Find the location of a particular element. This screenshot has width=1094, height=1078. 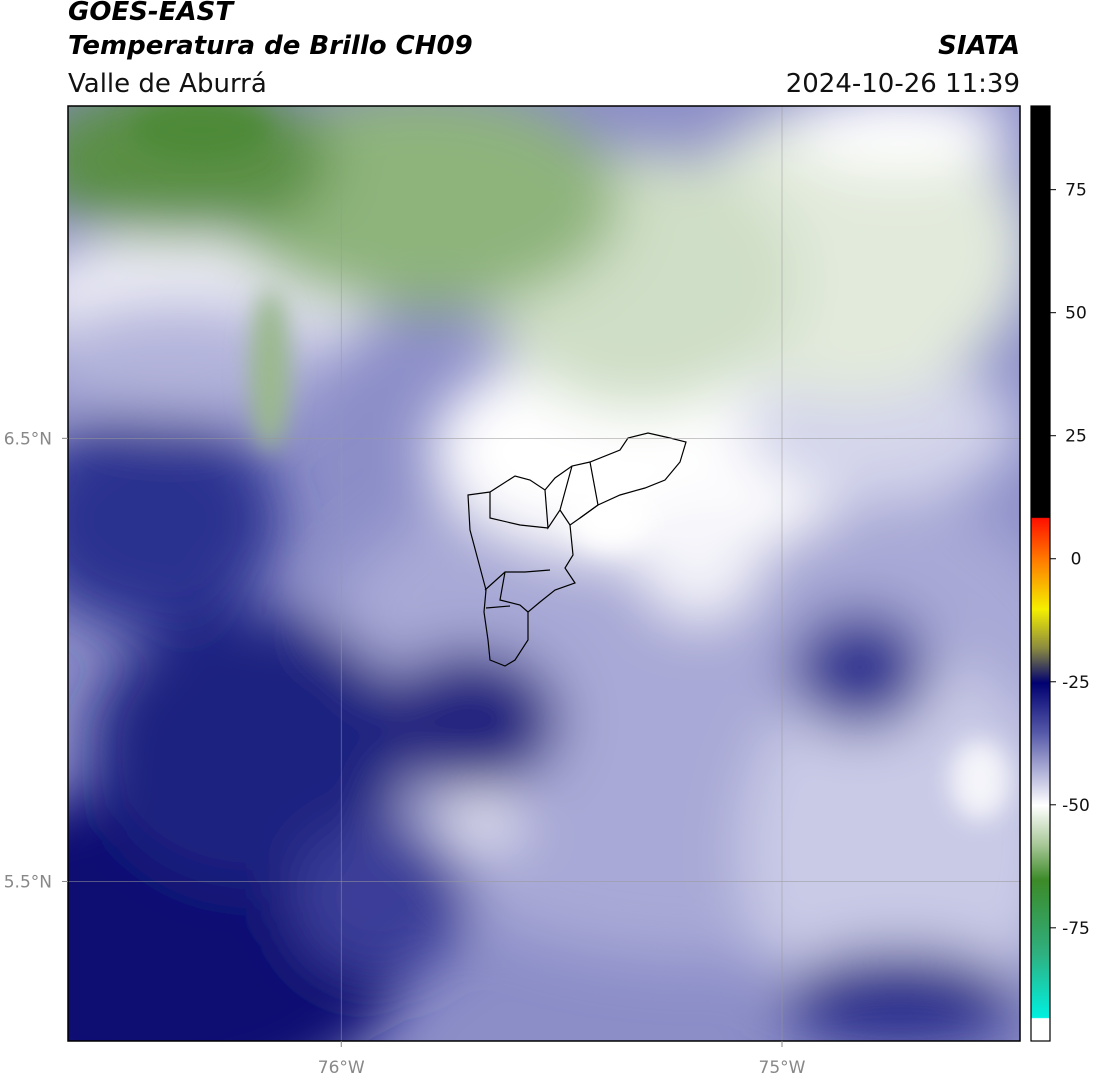

x-tick-label: 75°W is located at coordinates (782, 1068).